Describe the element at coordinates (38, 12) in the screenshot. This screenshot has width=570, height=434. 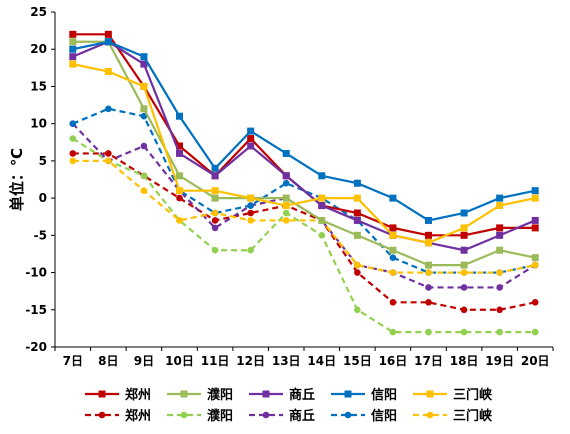
I see `y-tick-label: 25` at that location.